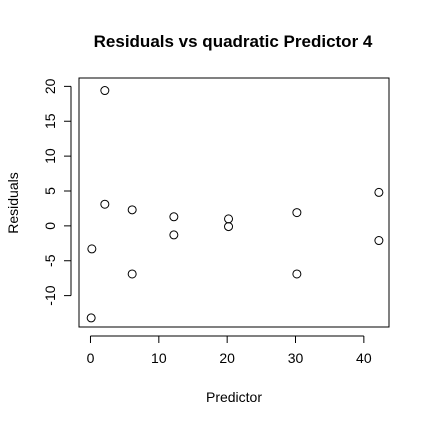 The width and height of the screenshot is (430, 426). What do you see at coordinates (296, 358) in the screenshot?
I see `x-tick-label: 30` at bounding box center [296, 358].